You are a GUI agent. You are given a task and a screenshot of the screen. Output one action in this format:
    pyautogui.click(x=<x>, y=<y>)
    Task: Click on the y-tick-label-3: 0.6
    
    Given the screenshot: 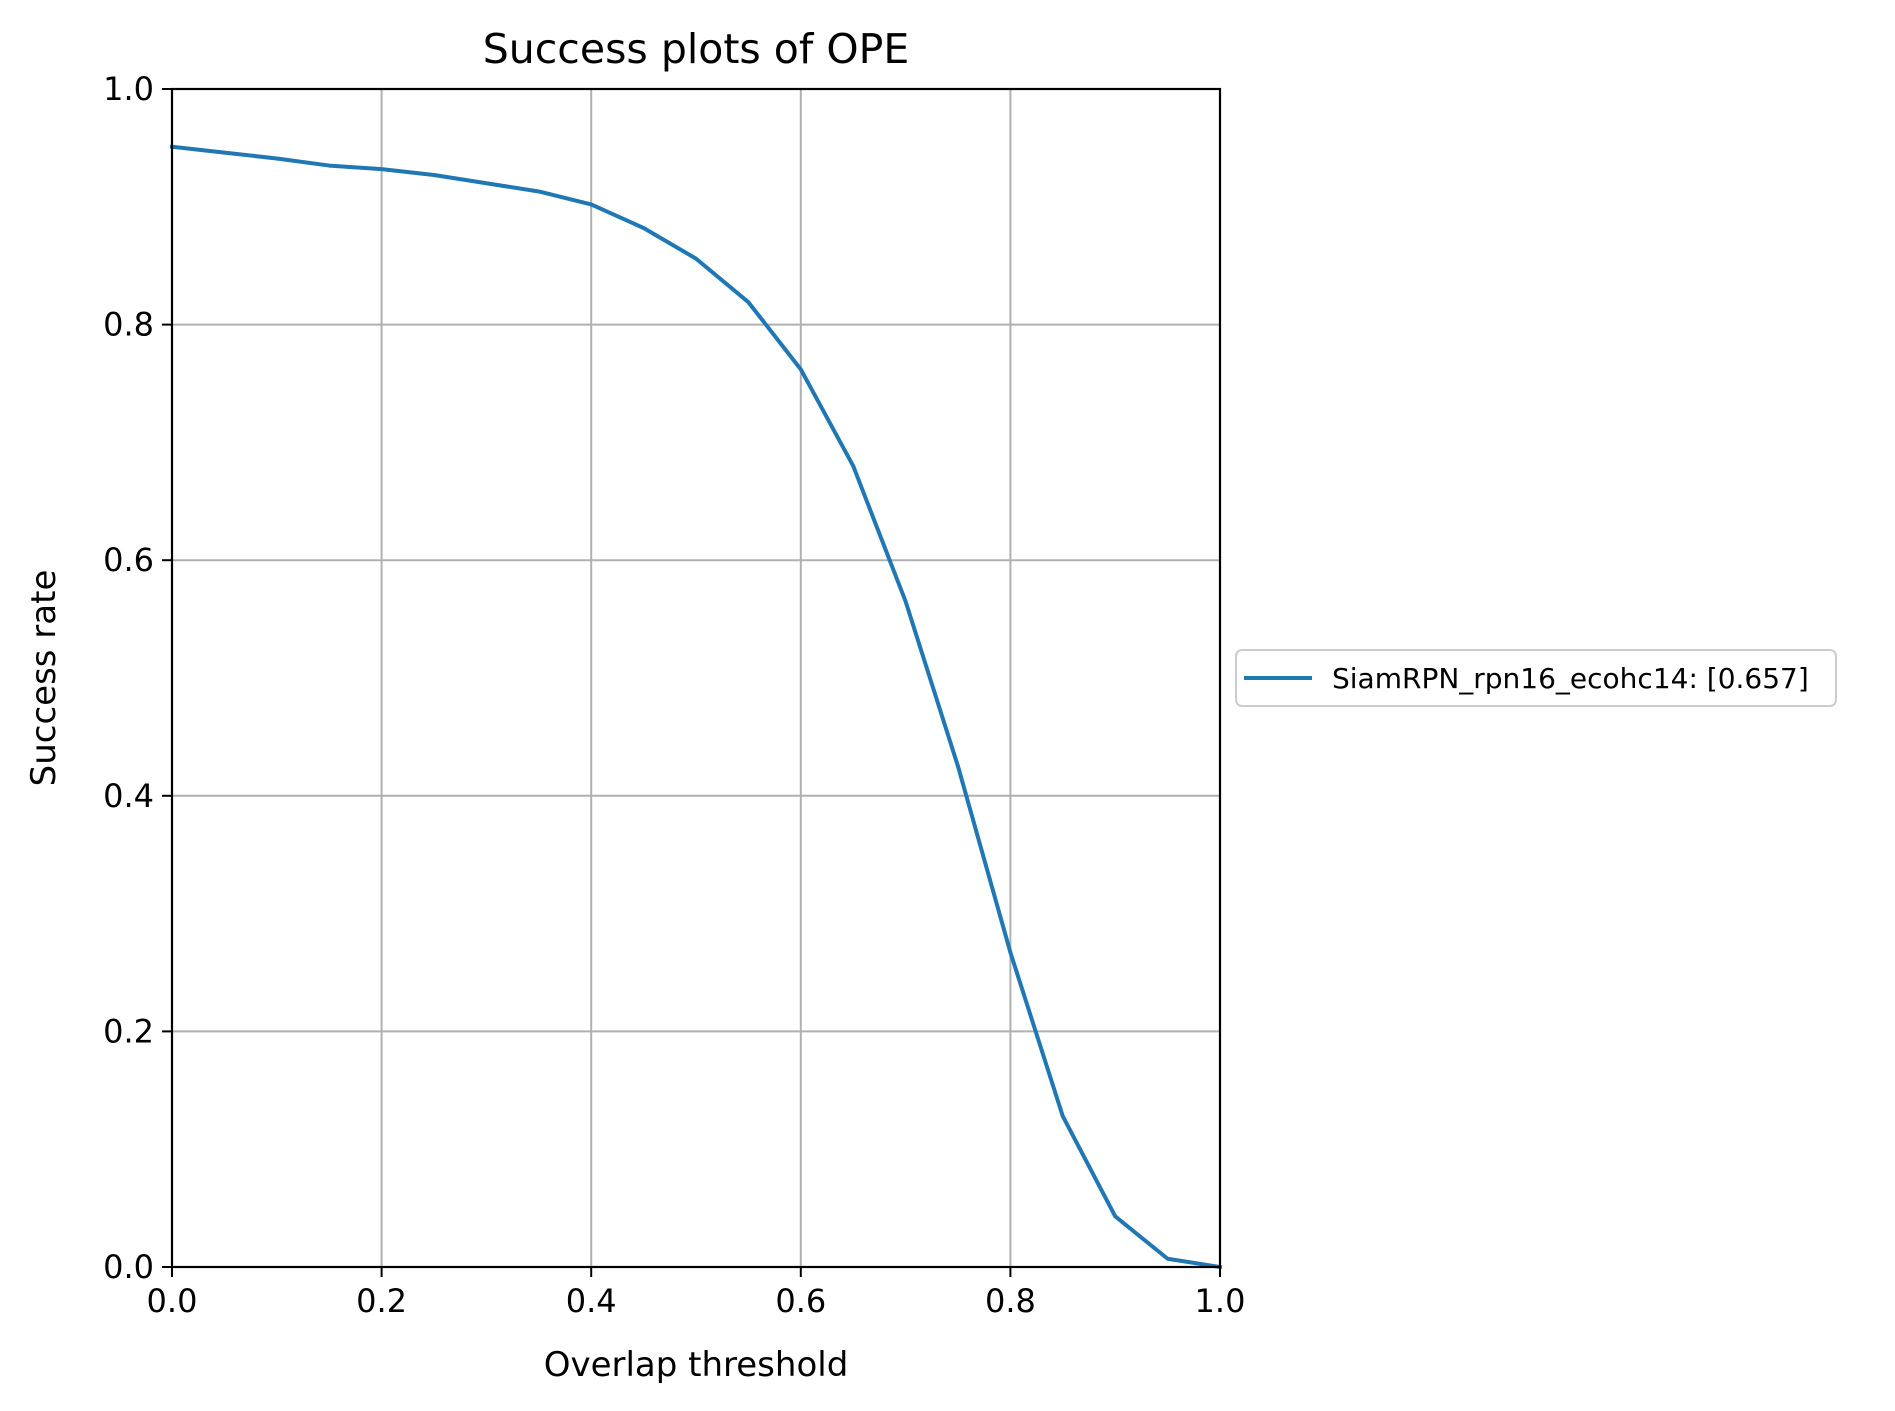 What is the action you would take?
    pyautogui.click(x=128, y=560)
    